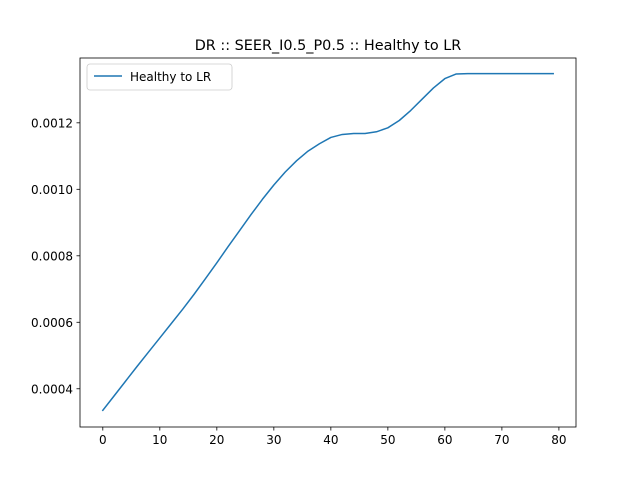 This screenshot has width=640, height=480. Describe the element at coordinates (216, 440) in the screenshot. I see `x-tick-label: 20` at that location.